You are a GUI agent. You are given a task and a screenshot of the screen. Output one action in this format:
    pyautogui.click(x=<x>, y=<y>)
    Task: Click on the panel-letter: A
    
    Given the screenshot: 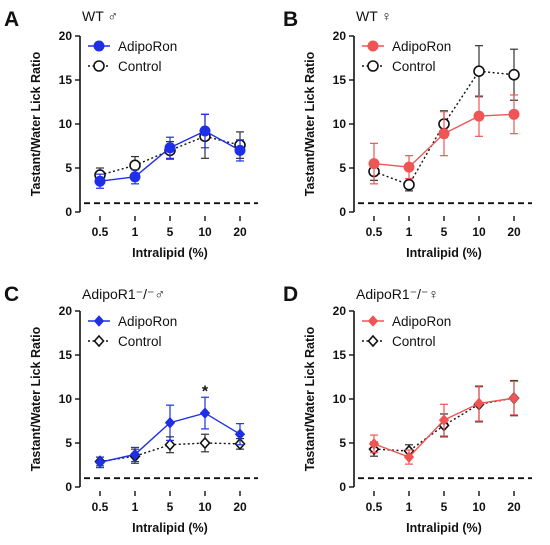 What is the action you would take?
    pyautogui.click(x=11, y=19)
    